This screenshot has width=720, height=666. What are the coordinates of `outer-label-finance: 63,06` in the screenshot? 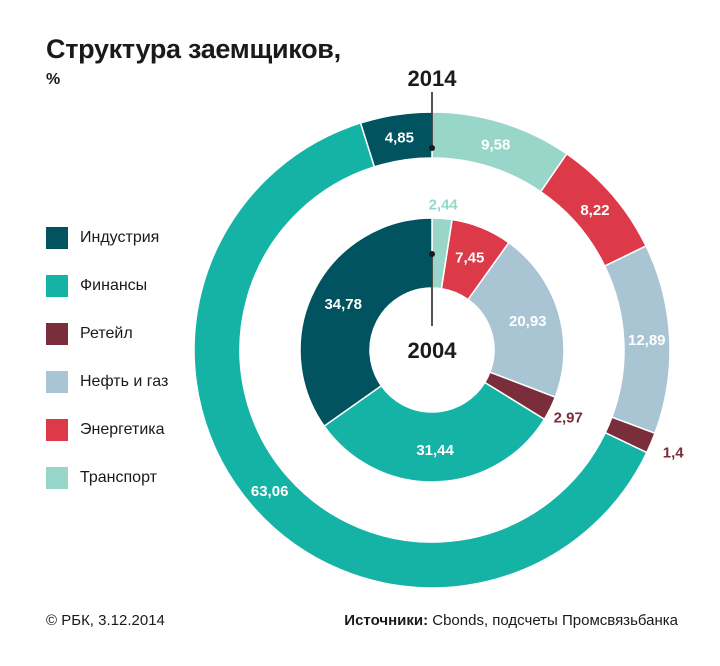 It's located at (270, 491).